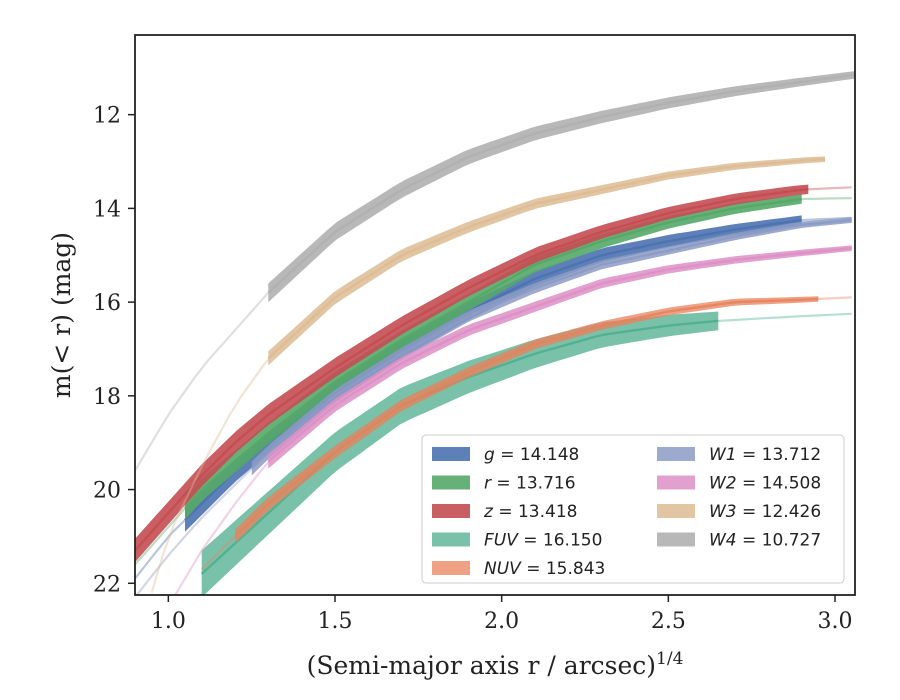 Image resolution: width=900 pixels, height=700 pixels. What do you see at coordinates (765, 455) in the screenshot?
I see `legend-label: W1 = 13.712` at bounding box center [765, 455].